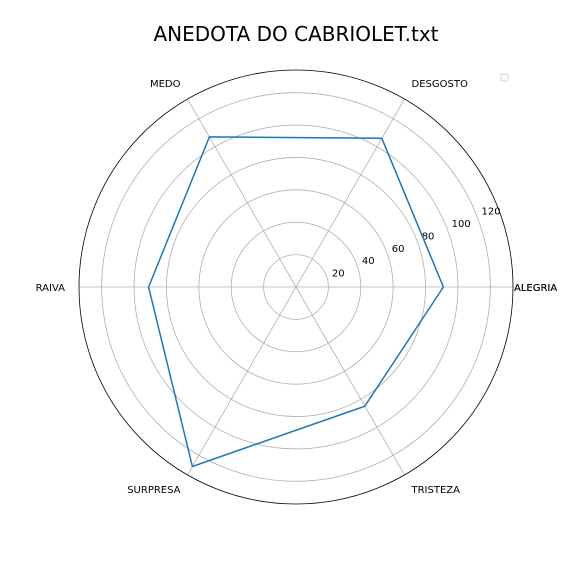 The height and width of the screenshot is (576, 576). What do you see at coordinates (535, 288) in the screenshot?
I see `category-label: ALEGRIA` at bounding box center [535, 288].